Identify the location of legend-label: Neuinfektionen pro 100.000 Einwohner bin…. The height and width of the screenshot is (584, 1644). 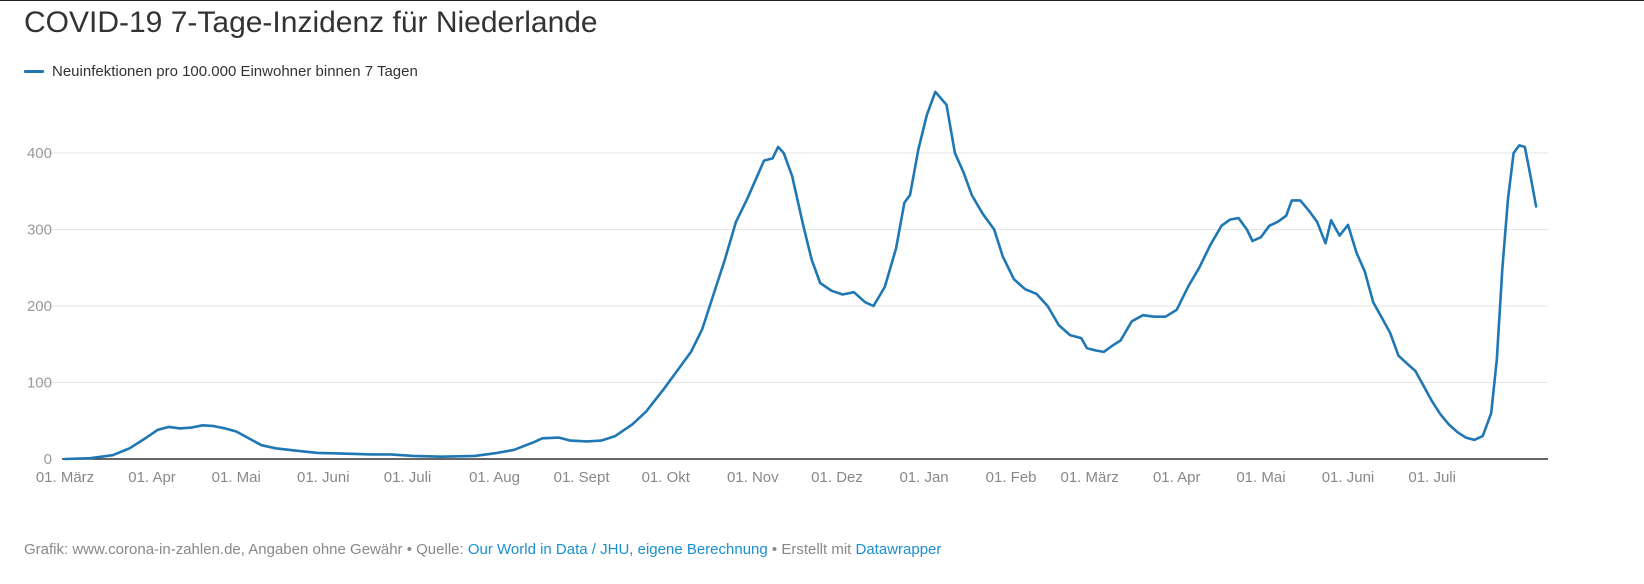
(235, 71).